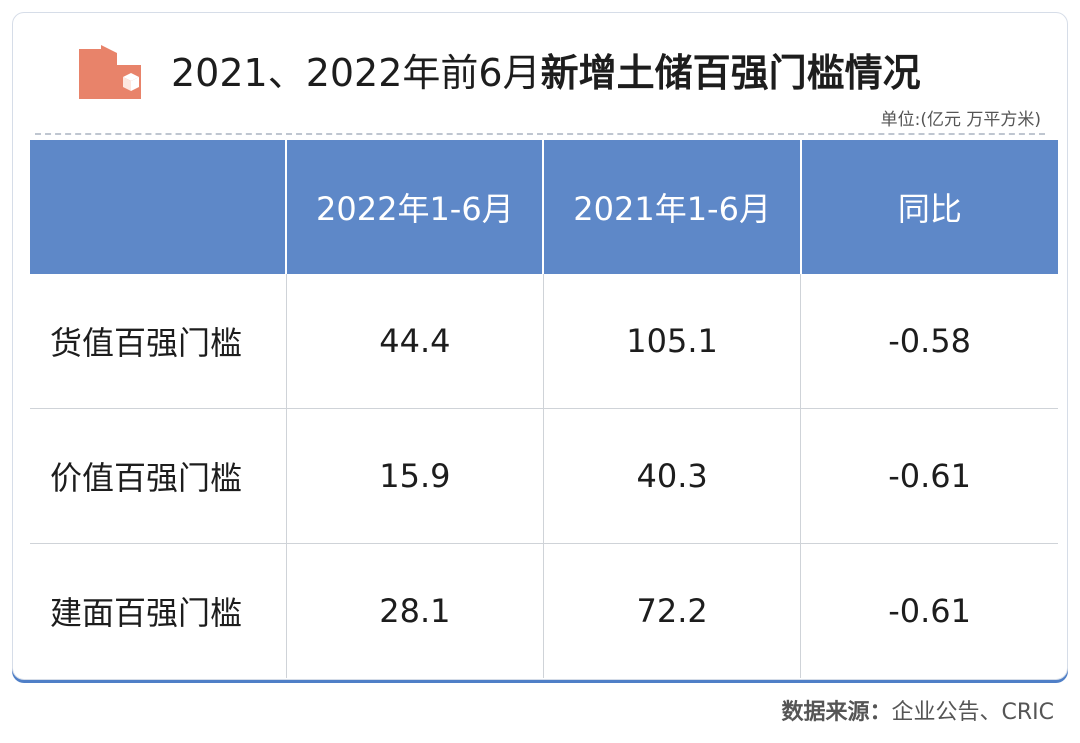 This screenshot has height=743, width=1080. I want to click on header-cell-blank, so click(158, 207).